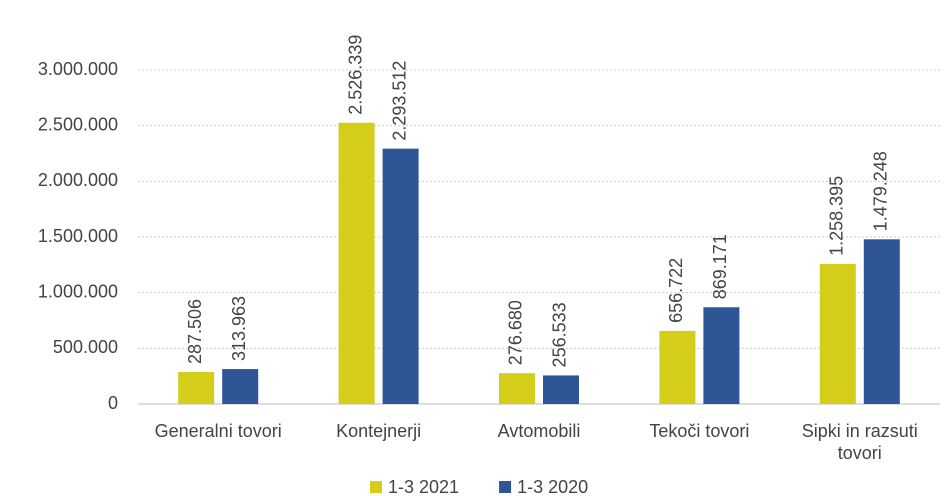  What do you see at coordinates (113, 403) in the screenshot?
I see `y-tick-label: 0` at bounding box center [113, 403].